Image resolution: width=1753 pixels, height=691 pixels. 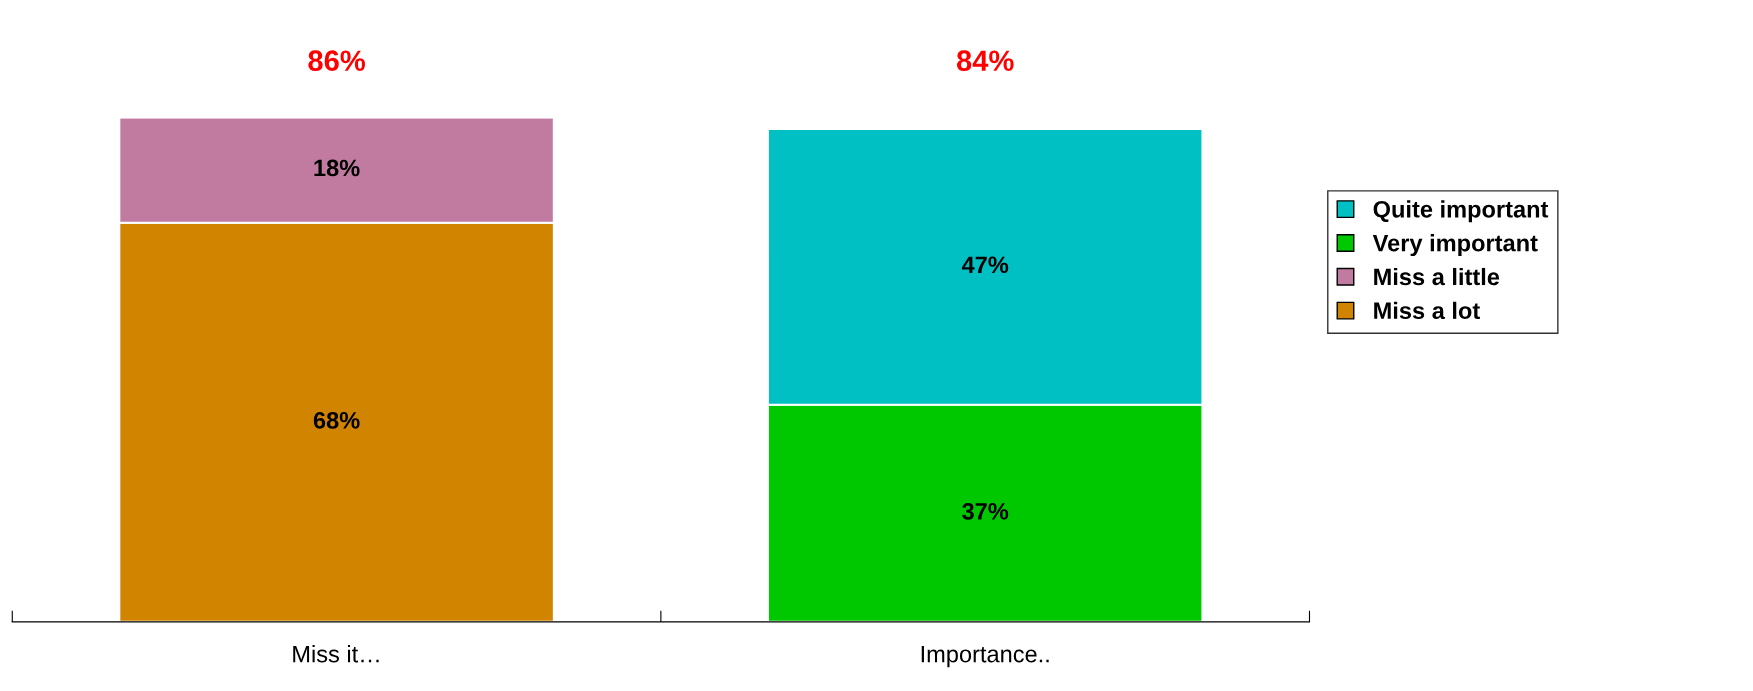 What do you see at coordinates (985, 656) in the screenshot?
I see `x-tick-label: Importance..` at bounding box center [985, 656].